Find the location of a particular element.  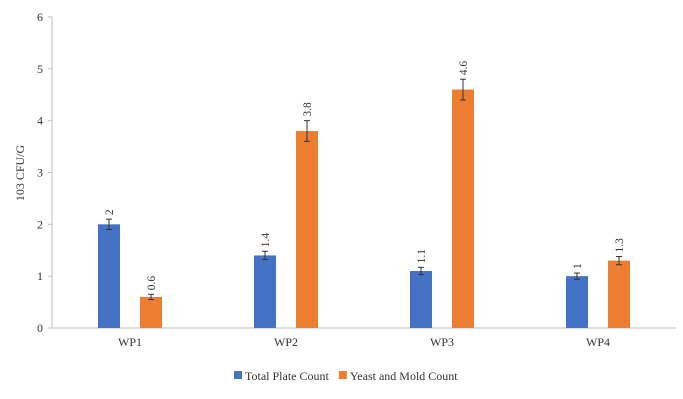

data-label: 1 is located at coordinates (578, 266).